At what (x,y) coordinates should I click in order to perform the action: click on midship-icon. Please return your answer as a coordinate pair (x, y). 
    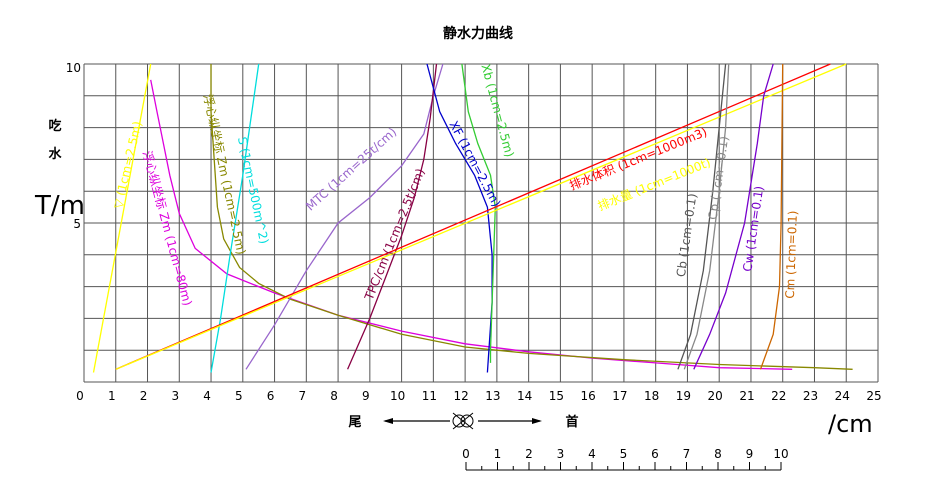
    Looking at the image, I should click on (463, 421).